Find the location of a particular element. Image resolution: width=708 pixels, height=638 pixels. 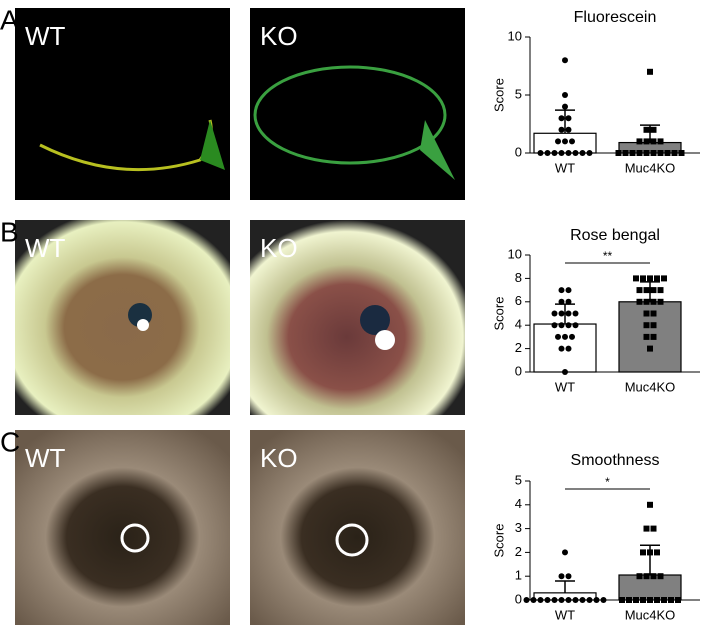

panel-label: C is located at coordinates (10, 441).